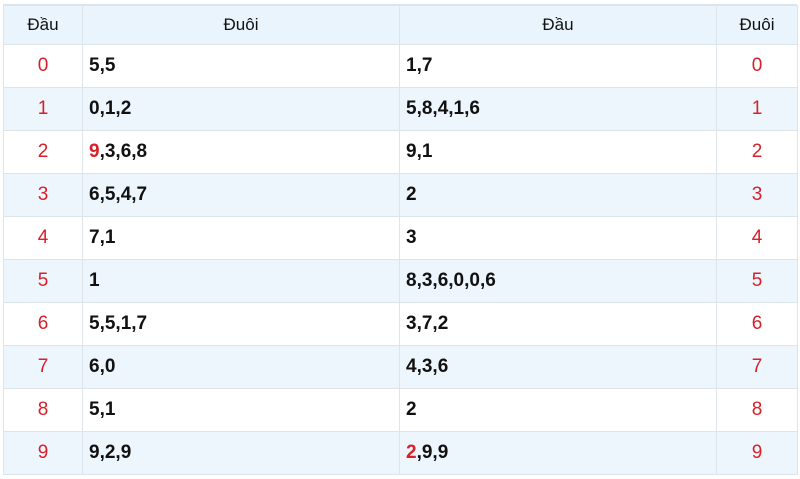 The image size is (800, 479). What do you see at coordinates (419, 65) in the screenshot?
I see `digit-list: 1,7` at bounding box center [419, 65].